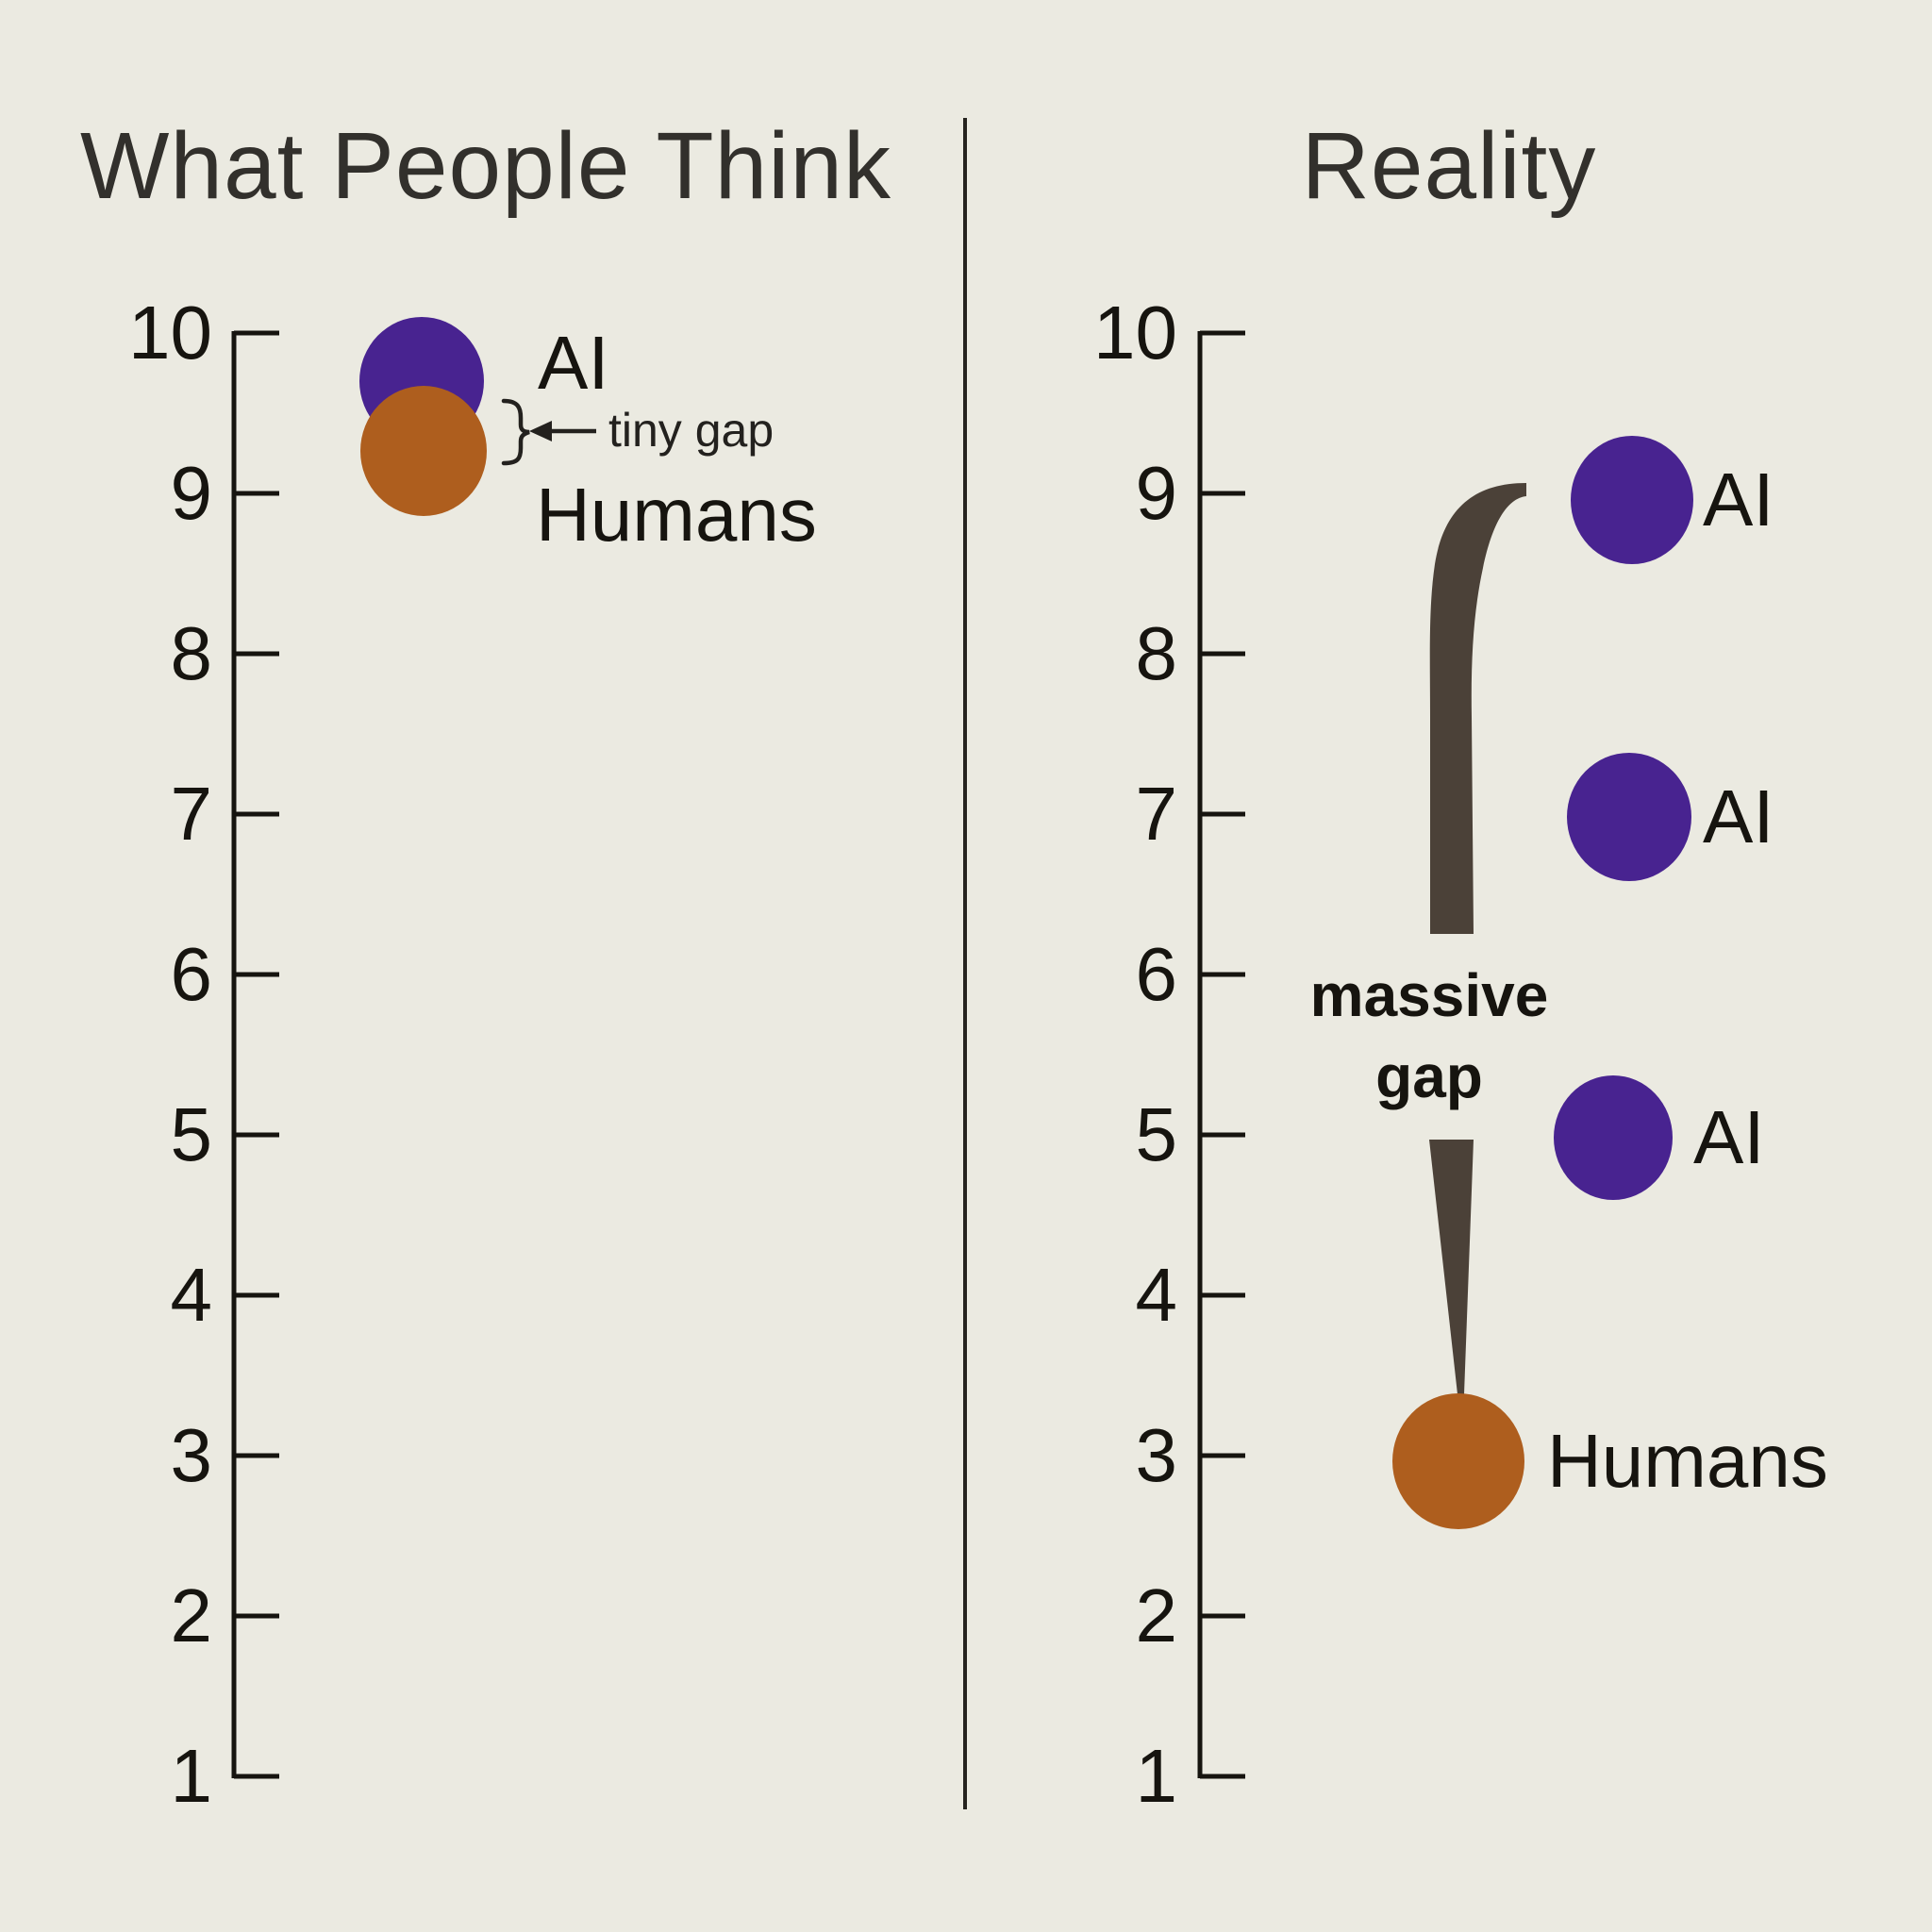 The height and width of the screenshot is (1932, 1932). Describe the element at coordinates (1157, 653) in the screenshot. I see `right-tick-label-8: 8` at that location.